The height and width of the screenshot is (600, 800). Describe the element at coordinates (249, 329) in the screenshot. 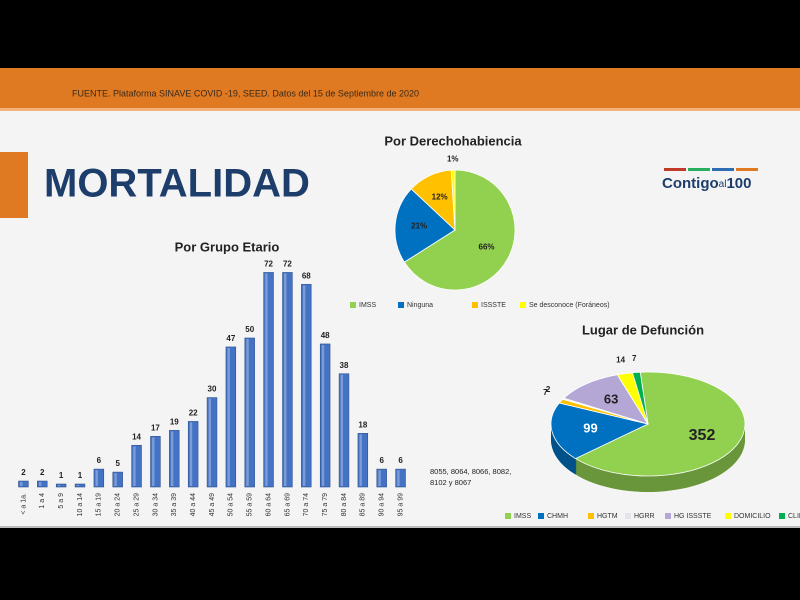

I see `data-label: 50` at that location.